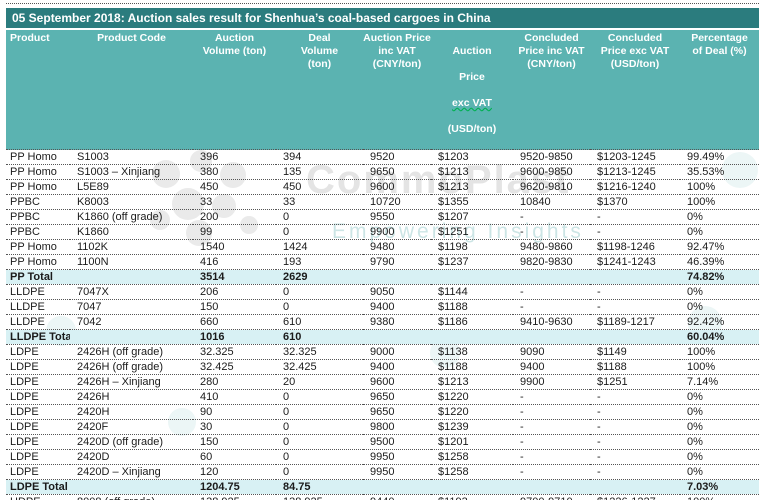  Describe the element at coordinates (472, 129) in the screenshot. I see `header-line: (USD/ton)` at that location.